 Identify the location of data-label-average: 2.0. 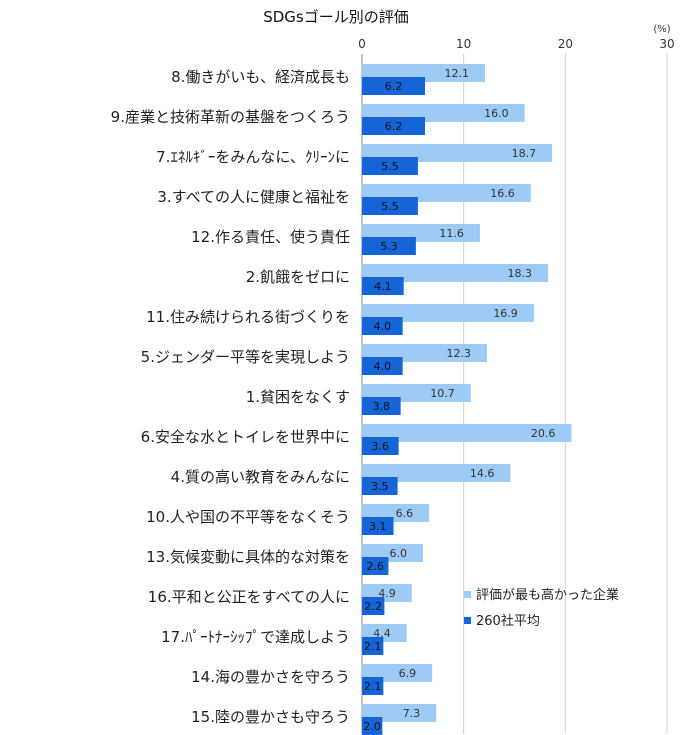
(372, 726).